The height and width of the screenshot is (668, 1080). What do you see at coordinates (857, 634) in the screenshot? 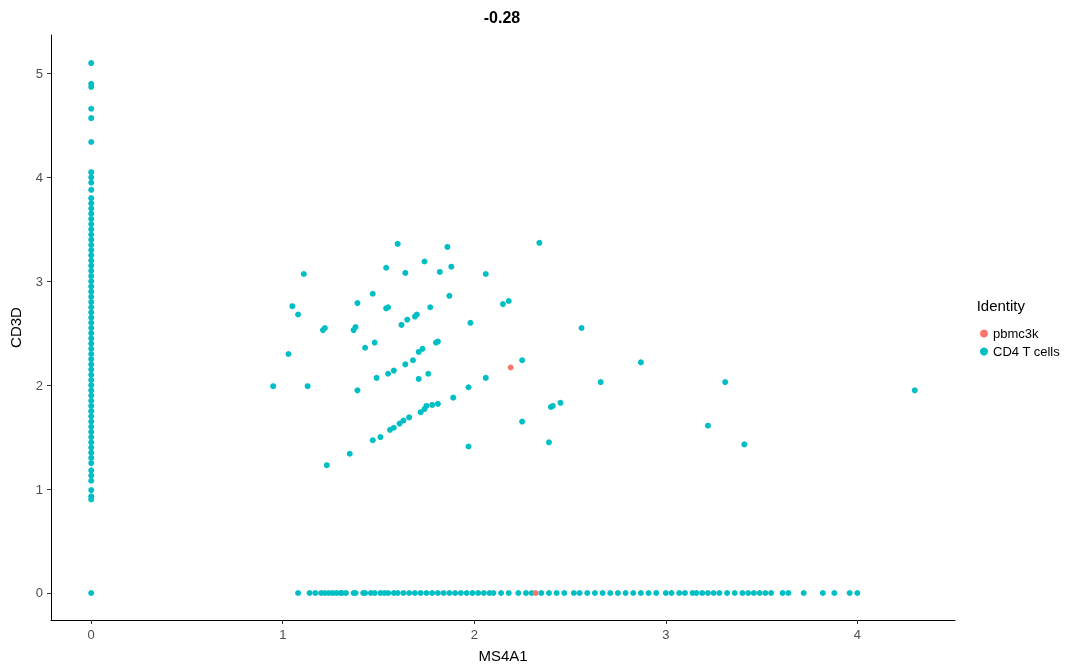
I see `x-tick-label: 4` at bounding box center [857, 634].